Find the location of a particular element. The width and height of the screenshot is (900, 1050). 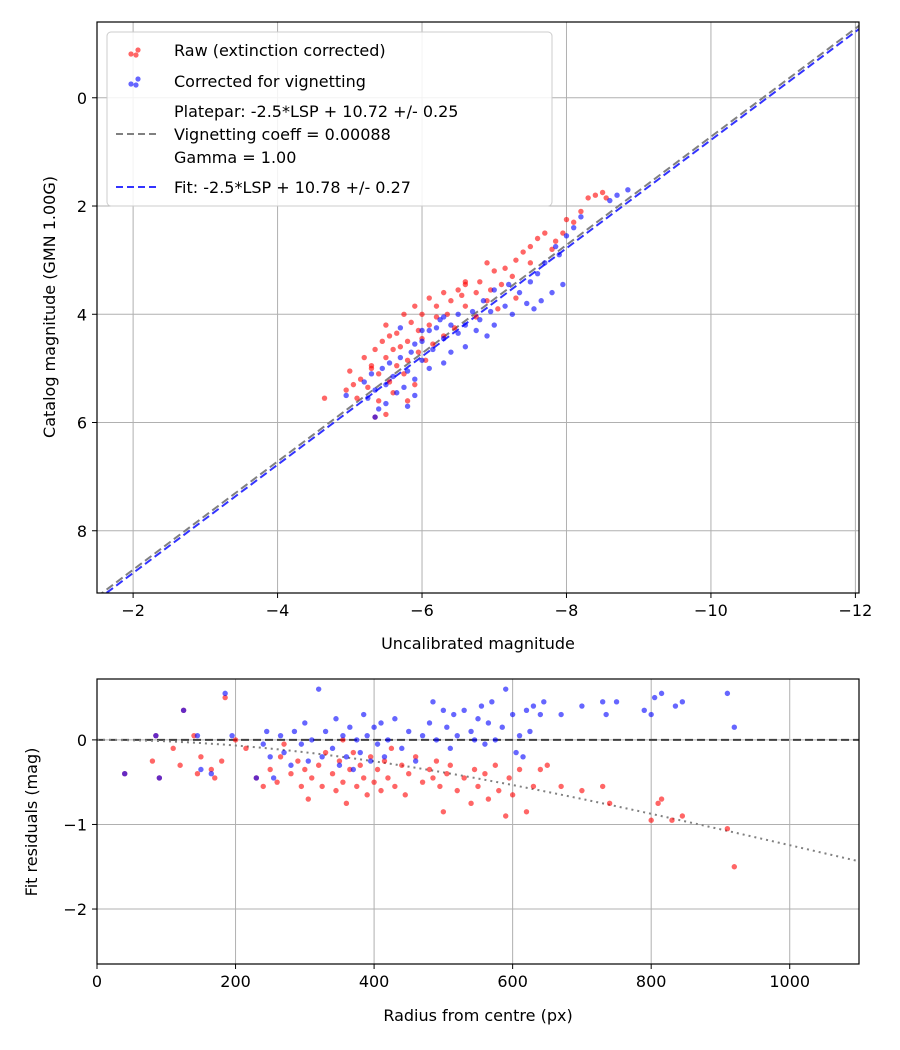

y-tick-label: −2 is located at coordinates (75, 909).